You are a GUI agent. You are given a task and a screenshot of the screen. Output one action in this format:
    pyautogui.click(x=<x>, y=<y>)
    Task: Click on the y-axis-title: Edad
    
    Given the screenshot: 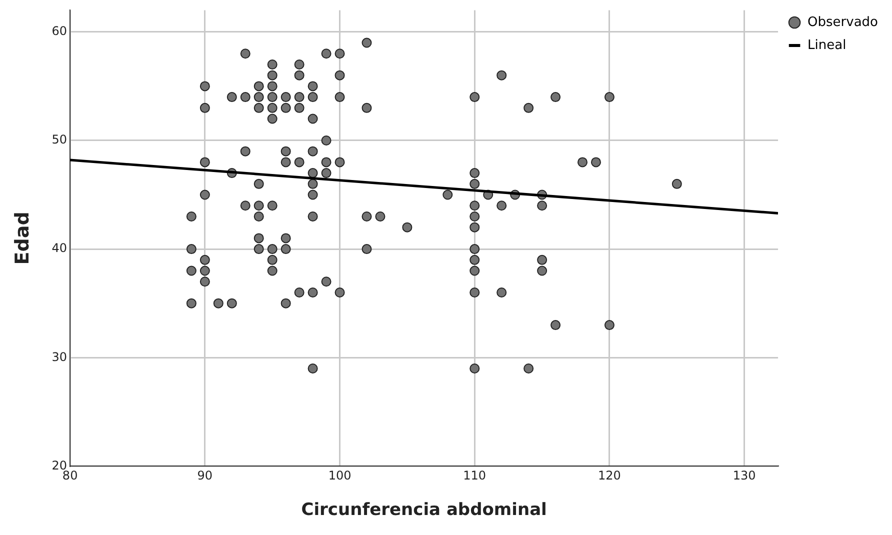 What is the action you would take?
    pyautogui.click(x=22, y=238)
    